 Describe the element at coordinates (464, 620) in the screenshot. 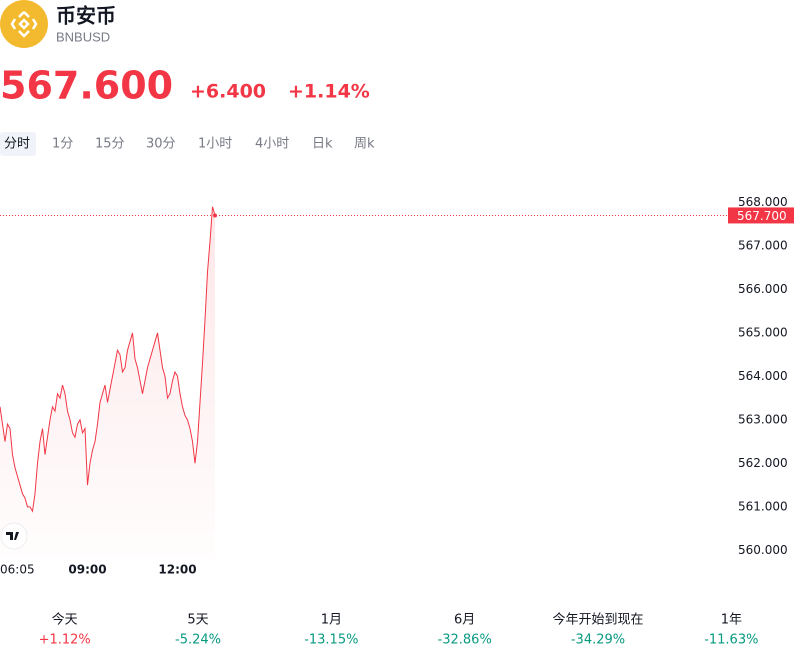

I see `period-label: 6月` at that location.